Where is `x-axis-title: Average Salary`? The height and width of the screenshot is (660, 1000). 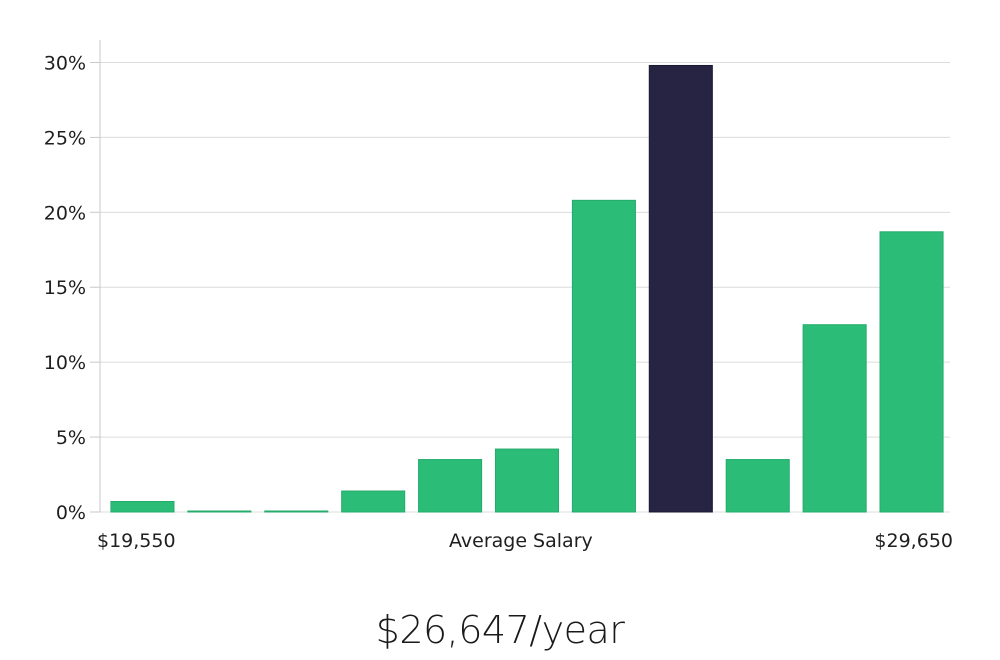
x-axis-title: Average Salary is located at coordinates (521, 541).